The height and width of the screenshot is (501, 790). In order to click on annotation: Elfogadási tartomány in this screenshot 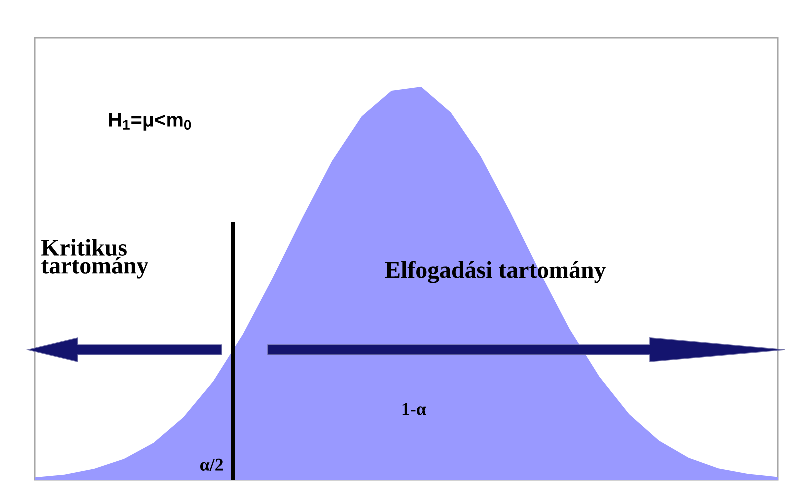, I will do `click(495, 272)`.